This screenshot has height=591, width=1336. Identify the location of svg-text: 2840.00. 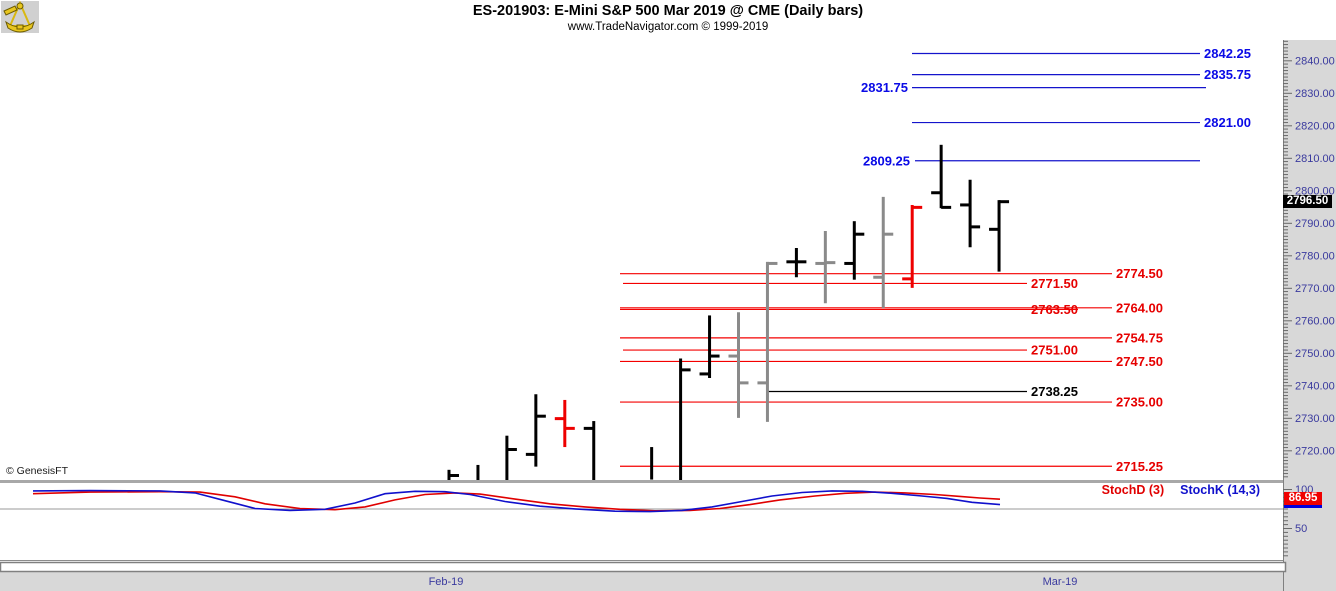
(1315, 61).